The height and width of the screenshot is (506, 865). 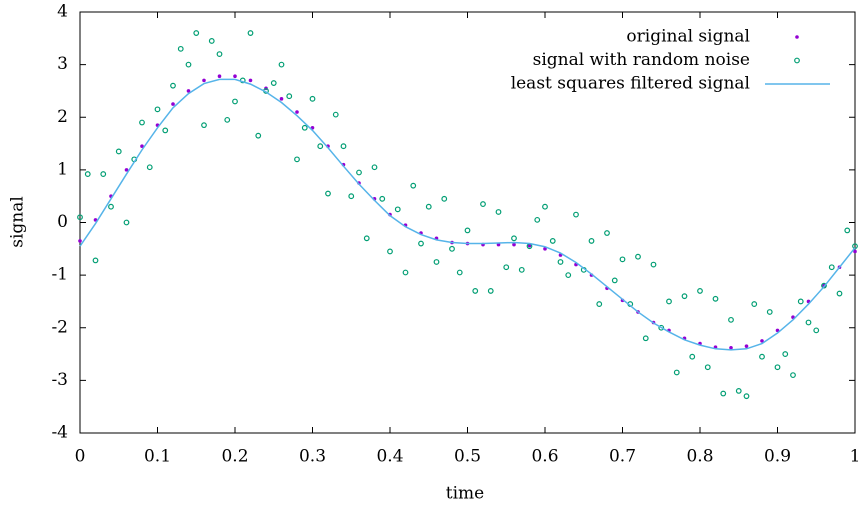 I want to click on legend-label: original signal, so click(x=688, y=37).